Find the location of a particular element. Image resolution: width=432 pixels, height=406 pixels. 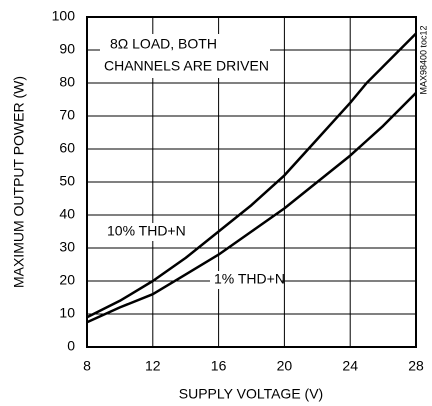

annotation-bg is located at coordinates (185, 56).